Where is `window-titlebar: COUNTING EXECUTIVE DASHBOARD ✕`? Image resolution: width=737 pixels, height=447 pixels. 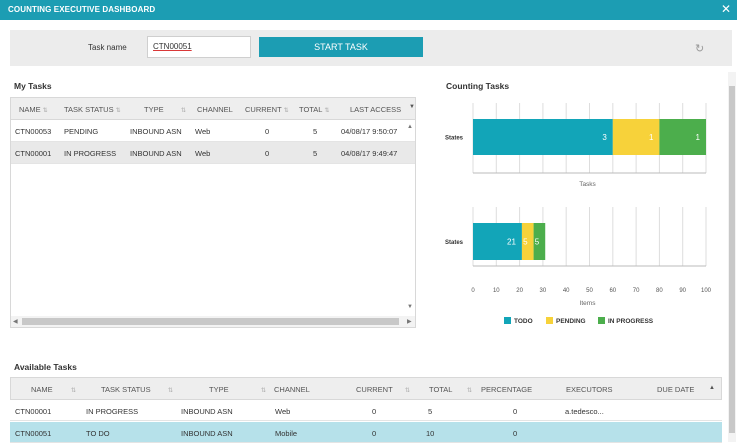
window-titlebar: COUNTING EXECUTIVE DASHBOARD ✕ is located at coordinates (368, 10).